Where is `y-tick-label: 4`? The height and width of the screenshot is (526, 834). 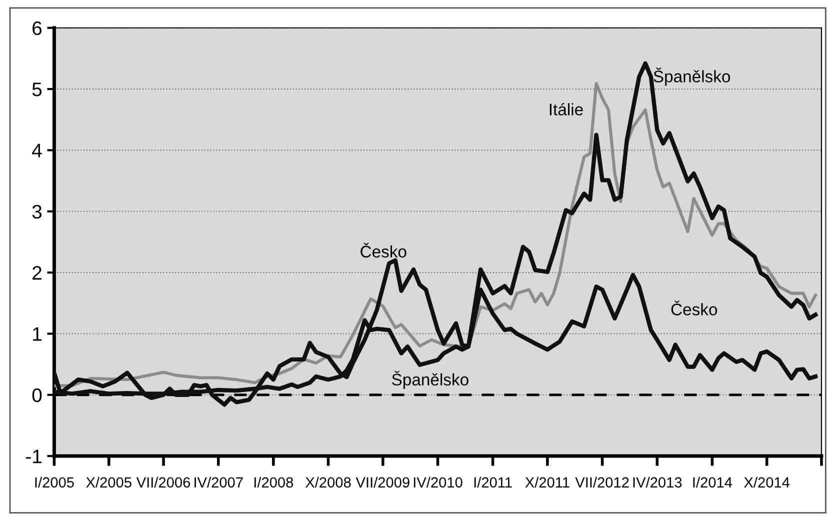 y-tick-label: 4 is located at coordinates (37, 151).